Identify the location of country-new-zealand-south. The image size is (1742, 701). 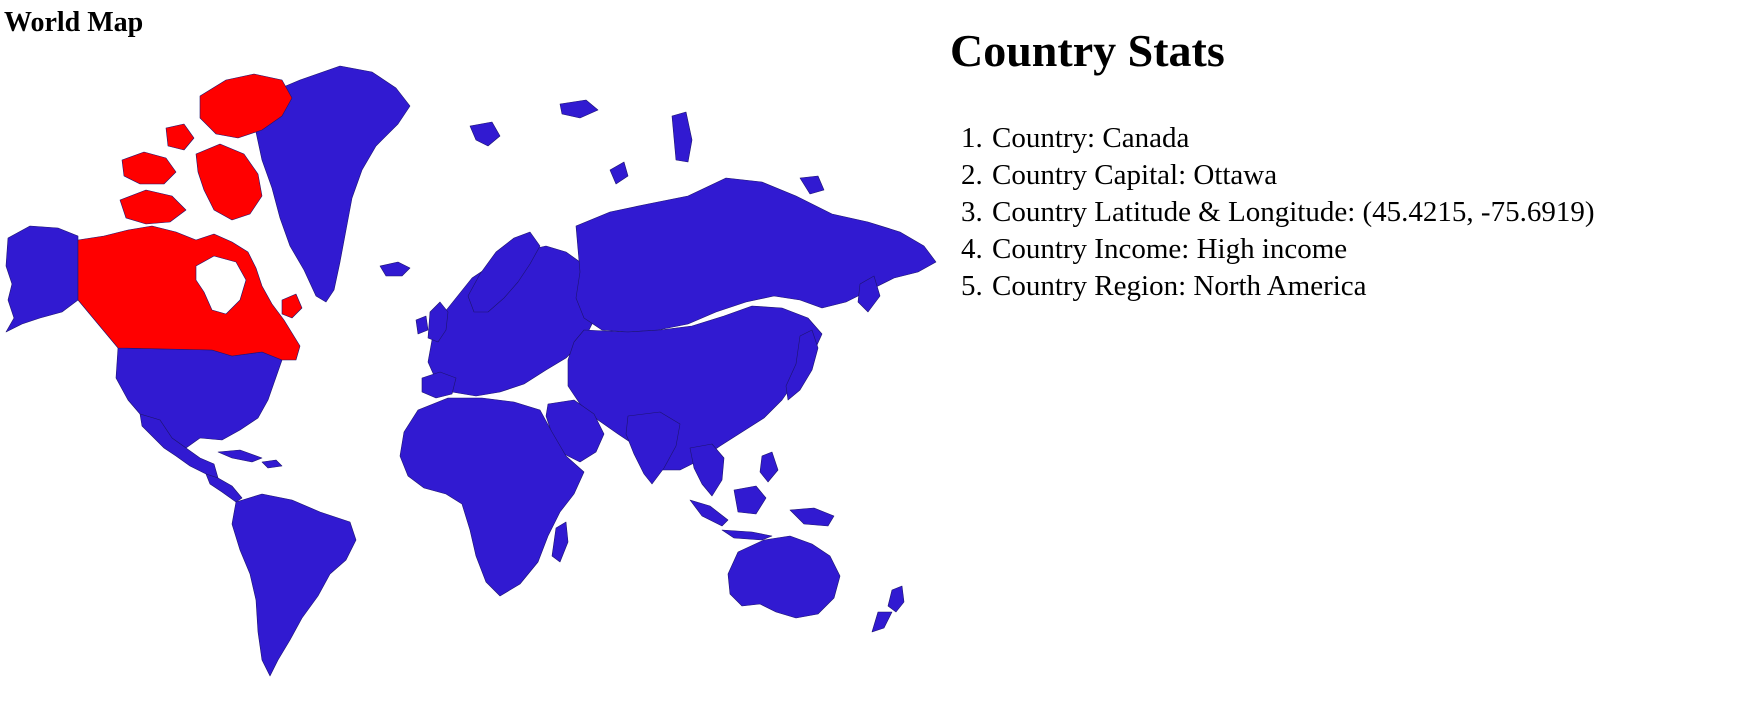
(882, 622).